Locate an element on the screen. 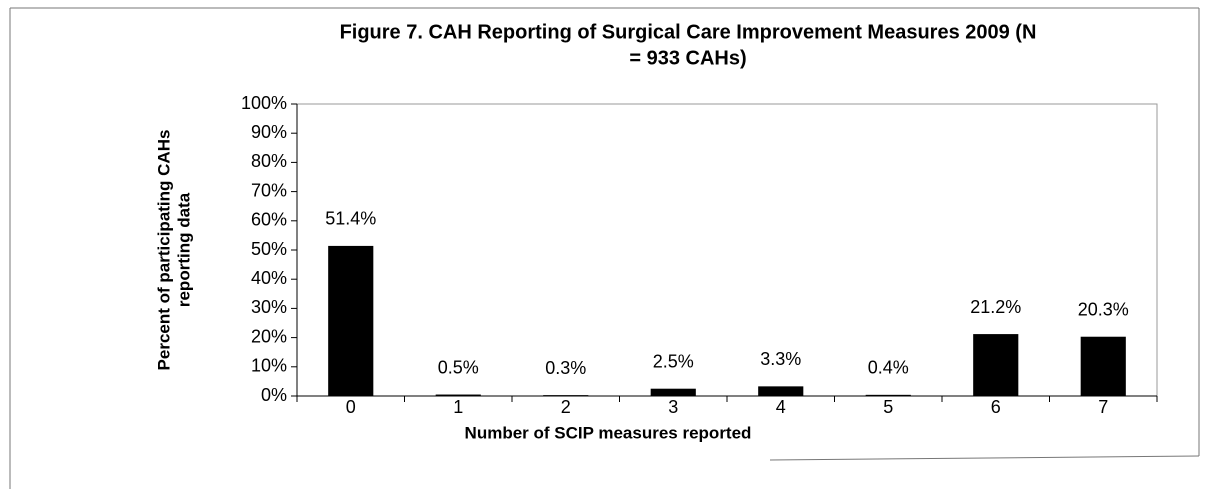 Image resolution: width=1206 pixels, height=489 pixels. y-tick-label: 50% is located at coordinates (269, 249).